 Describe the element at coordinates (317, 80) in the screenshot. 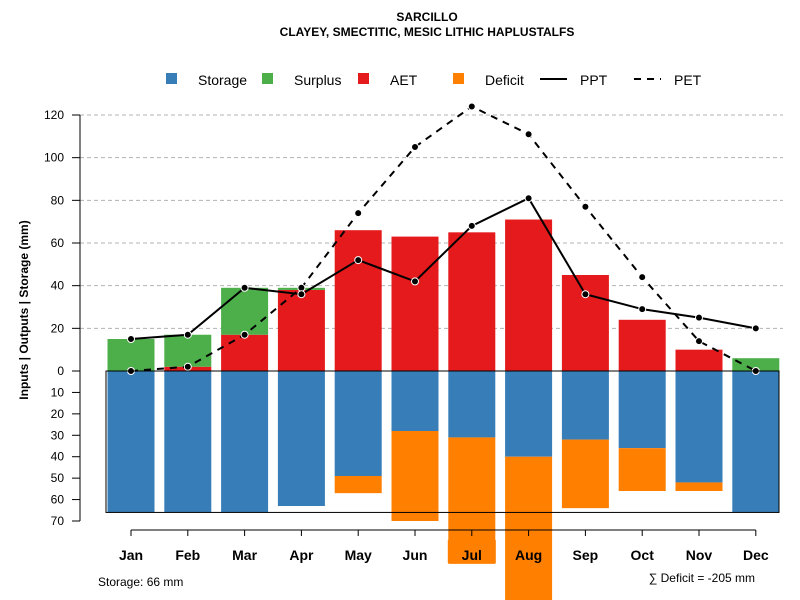

I see `legend-label-surplus: Surplus` at that location.